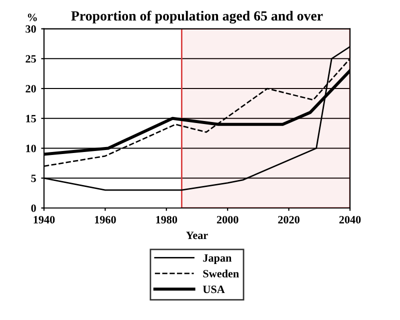 This screenshot has height=320, width=400. Describe the element at coordinates (289, 220) in the screenshot. I see `x-tick-label: 2020` at that location.